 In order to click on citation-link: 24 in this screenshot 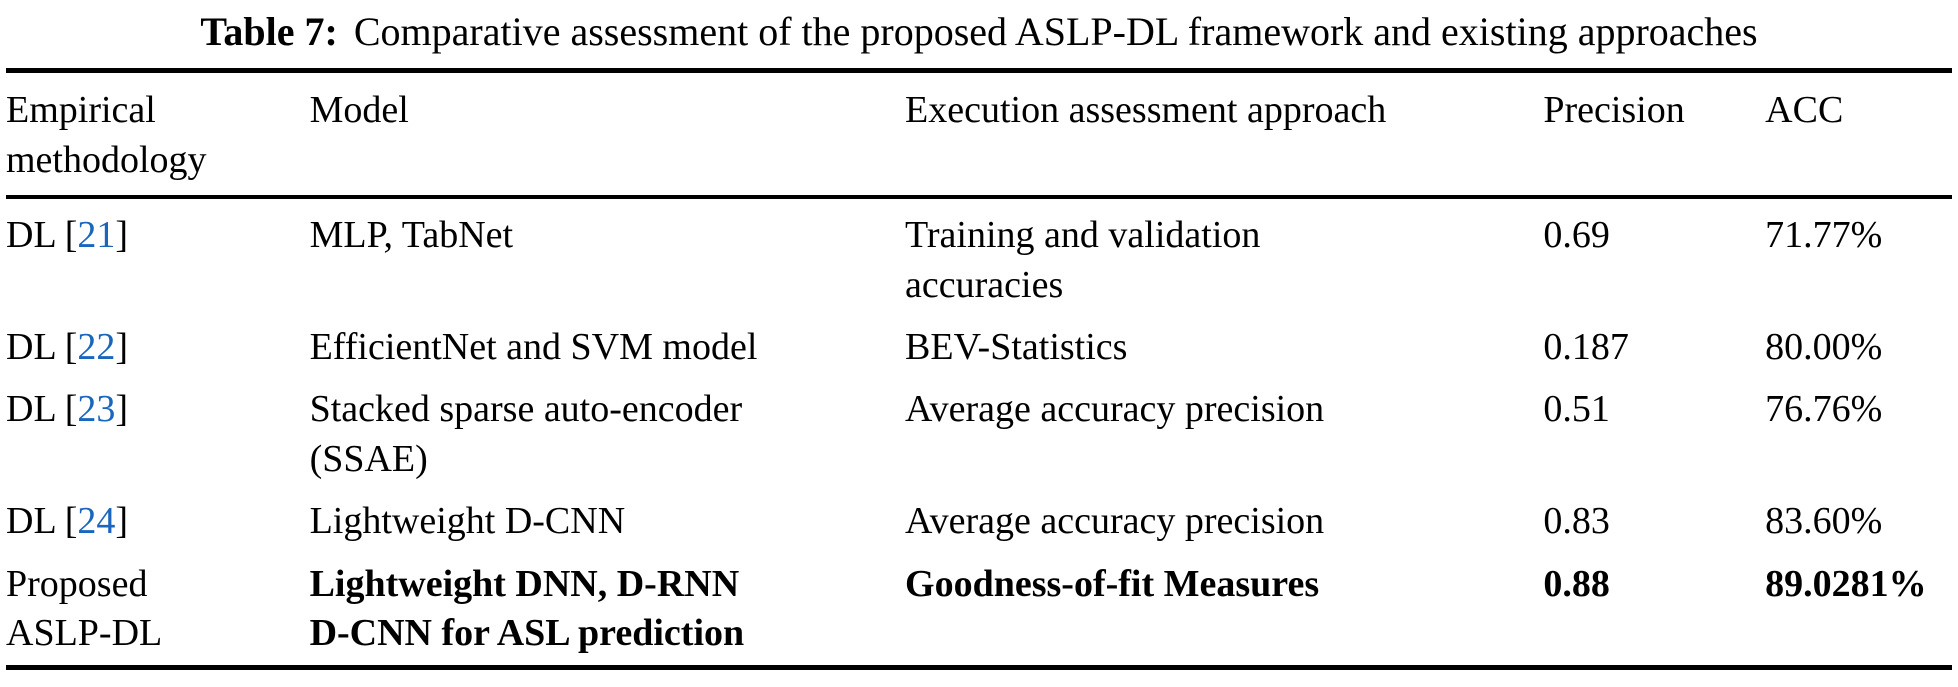, I will do `click(96, 521)`.